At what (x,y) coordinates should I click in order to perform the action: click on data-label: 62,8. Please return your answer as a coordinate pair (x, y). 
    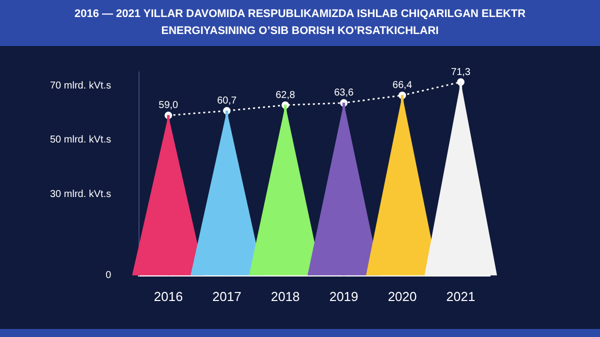
    Looking at the image, I should click on (286, 95).